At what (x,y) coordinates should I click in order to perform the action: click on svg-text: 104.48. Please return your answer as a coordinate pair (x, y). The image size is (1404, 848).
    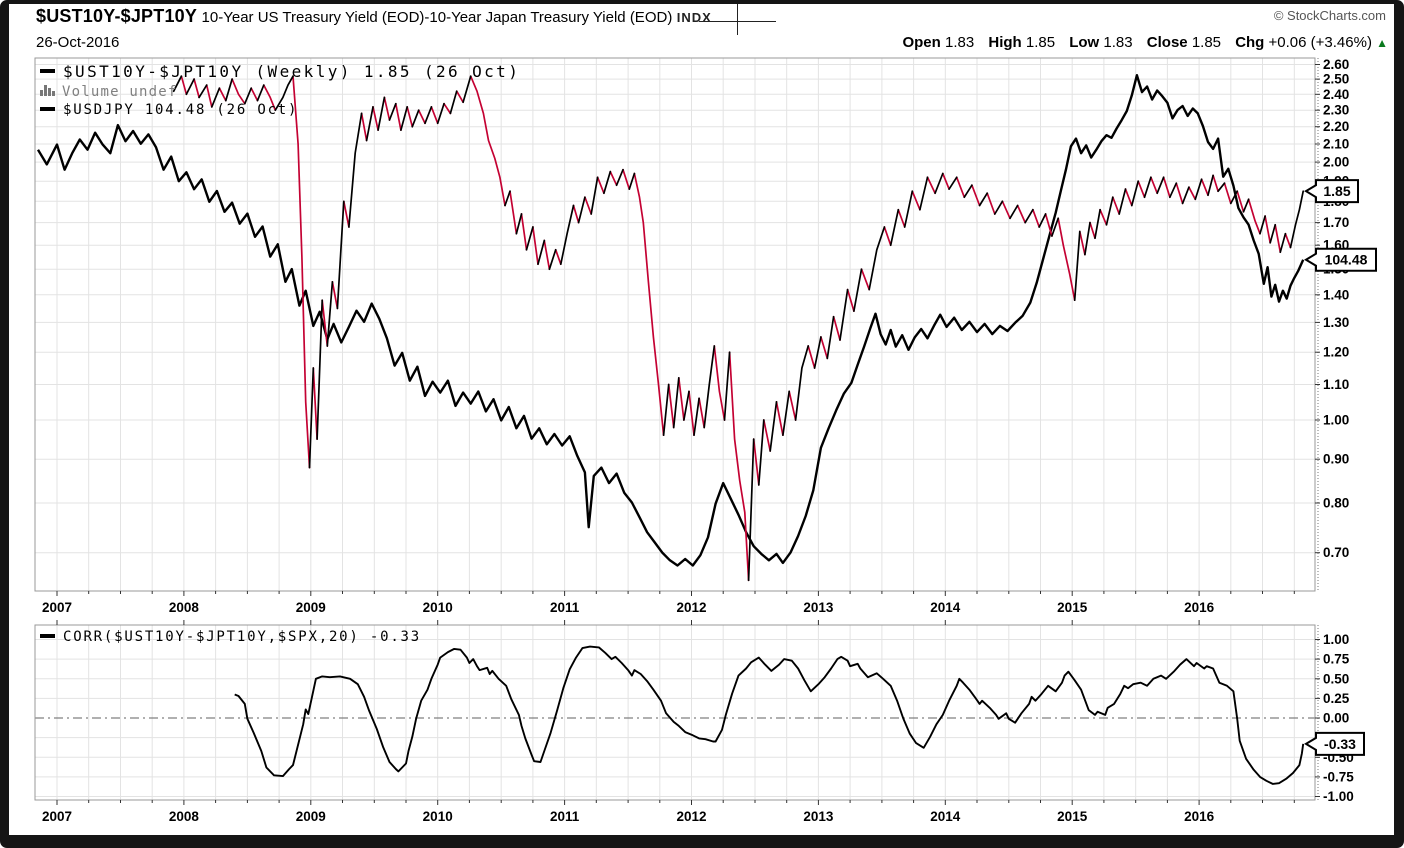
    Looking at the image, I should click on (1346, 260).